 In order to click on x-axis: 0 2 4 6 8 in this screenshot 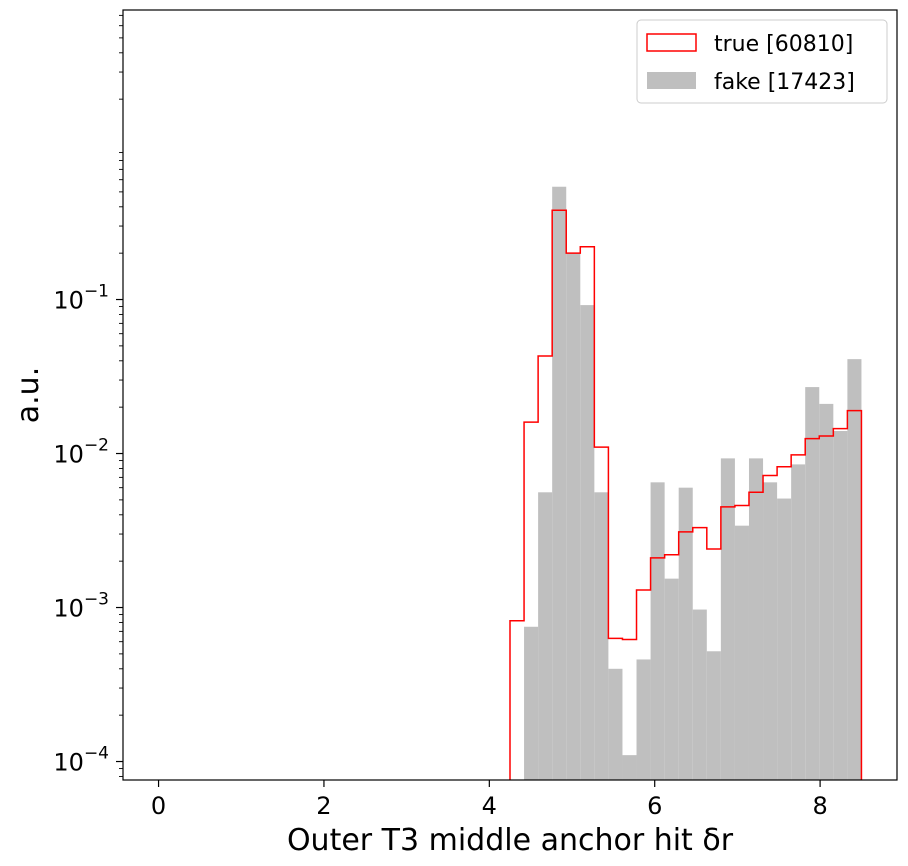, I will do `click(489, 800)`.